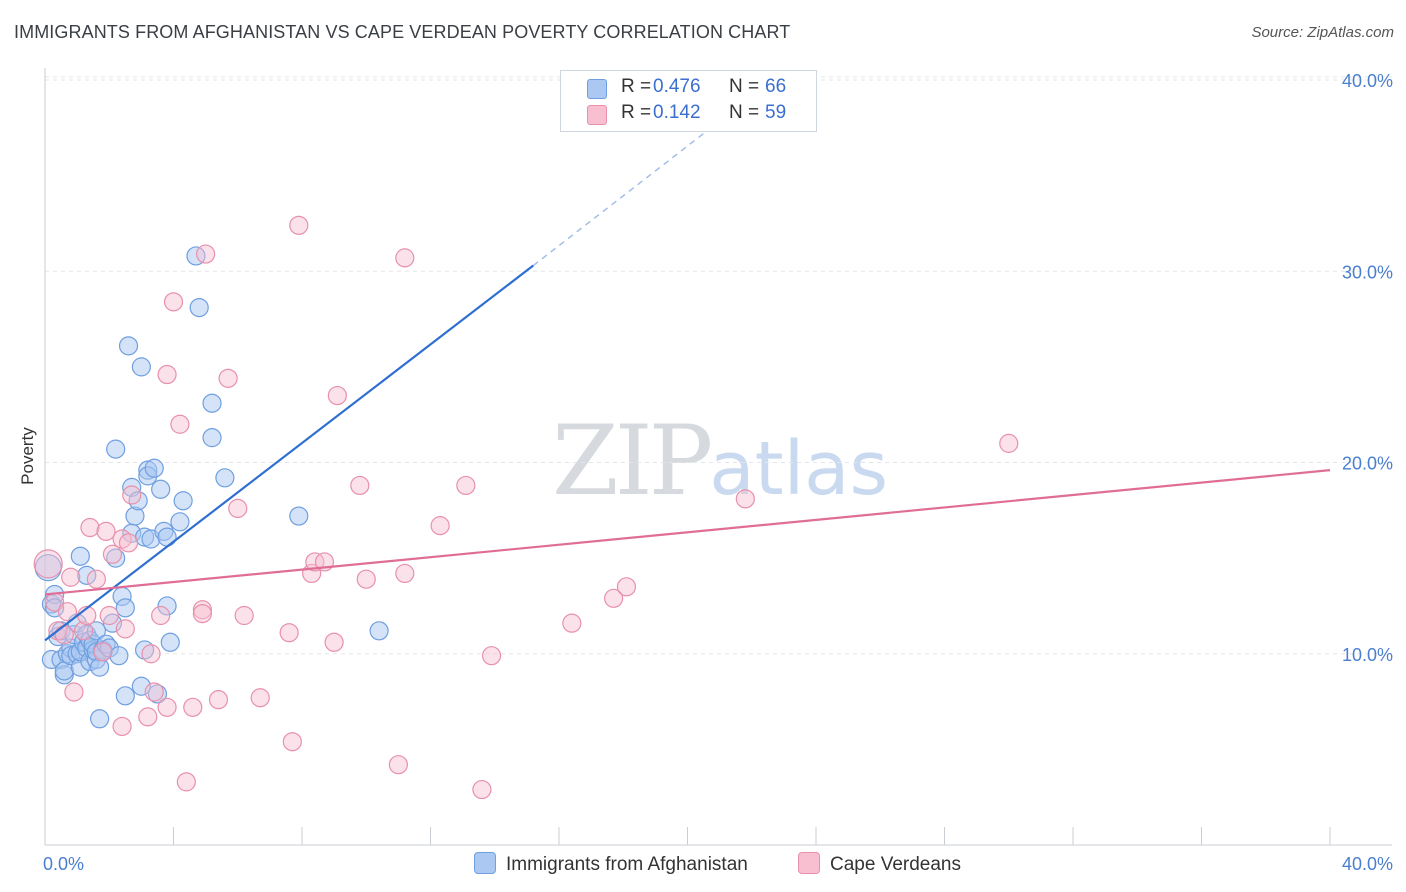 The width and height of the screenshot is (1406, 892). I want to click on watermark: ZIPatlas, so click(720, 461).